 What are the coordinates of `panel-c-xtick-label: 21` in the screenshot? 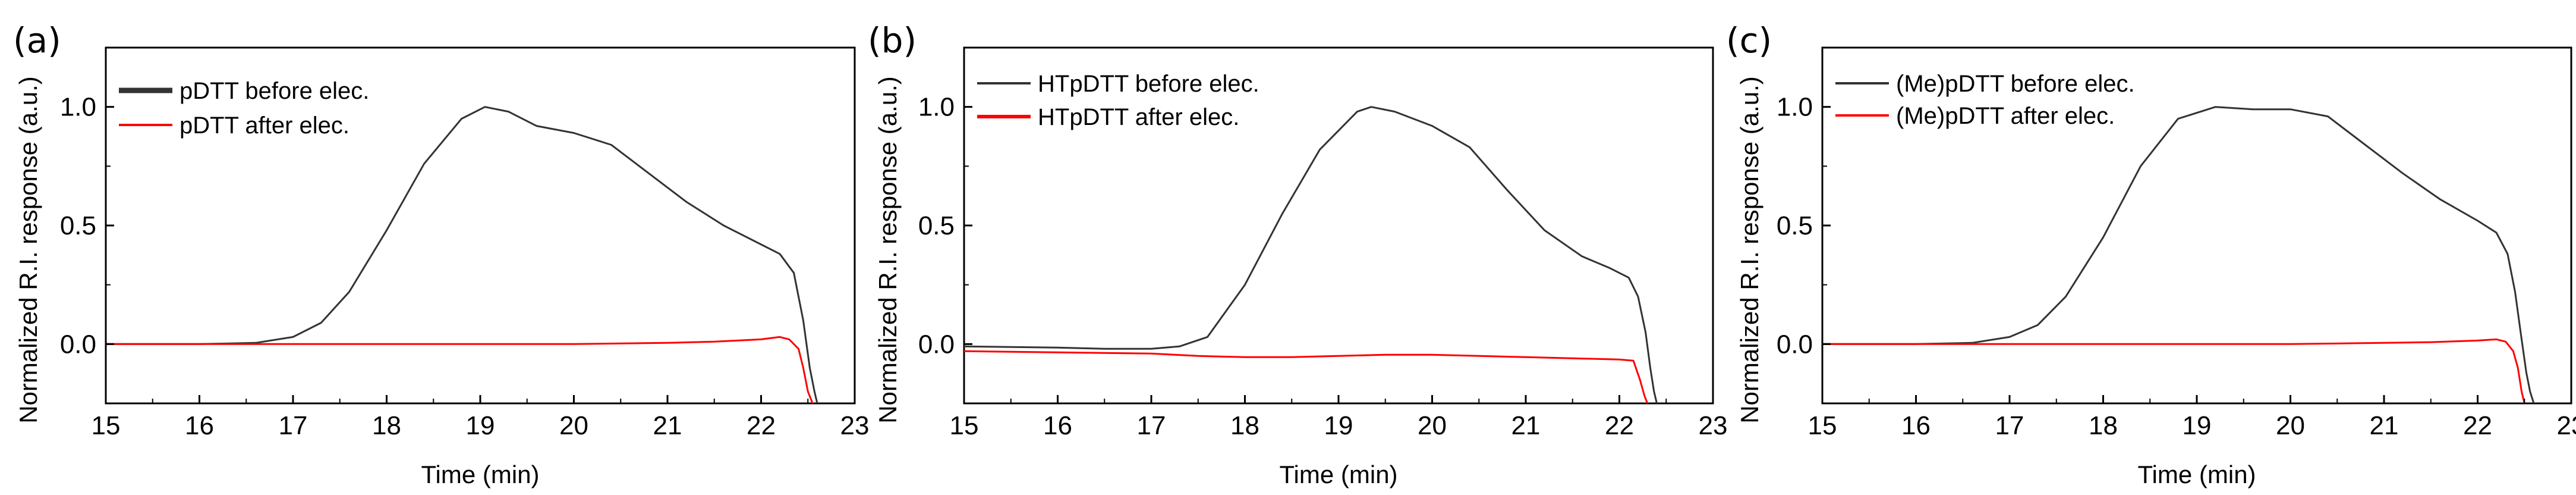 It's located at (2384, 426).